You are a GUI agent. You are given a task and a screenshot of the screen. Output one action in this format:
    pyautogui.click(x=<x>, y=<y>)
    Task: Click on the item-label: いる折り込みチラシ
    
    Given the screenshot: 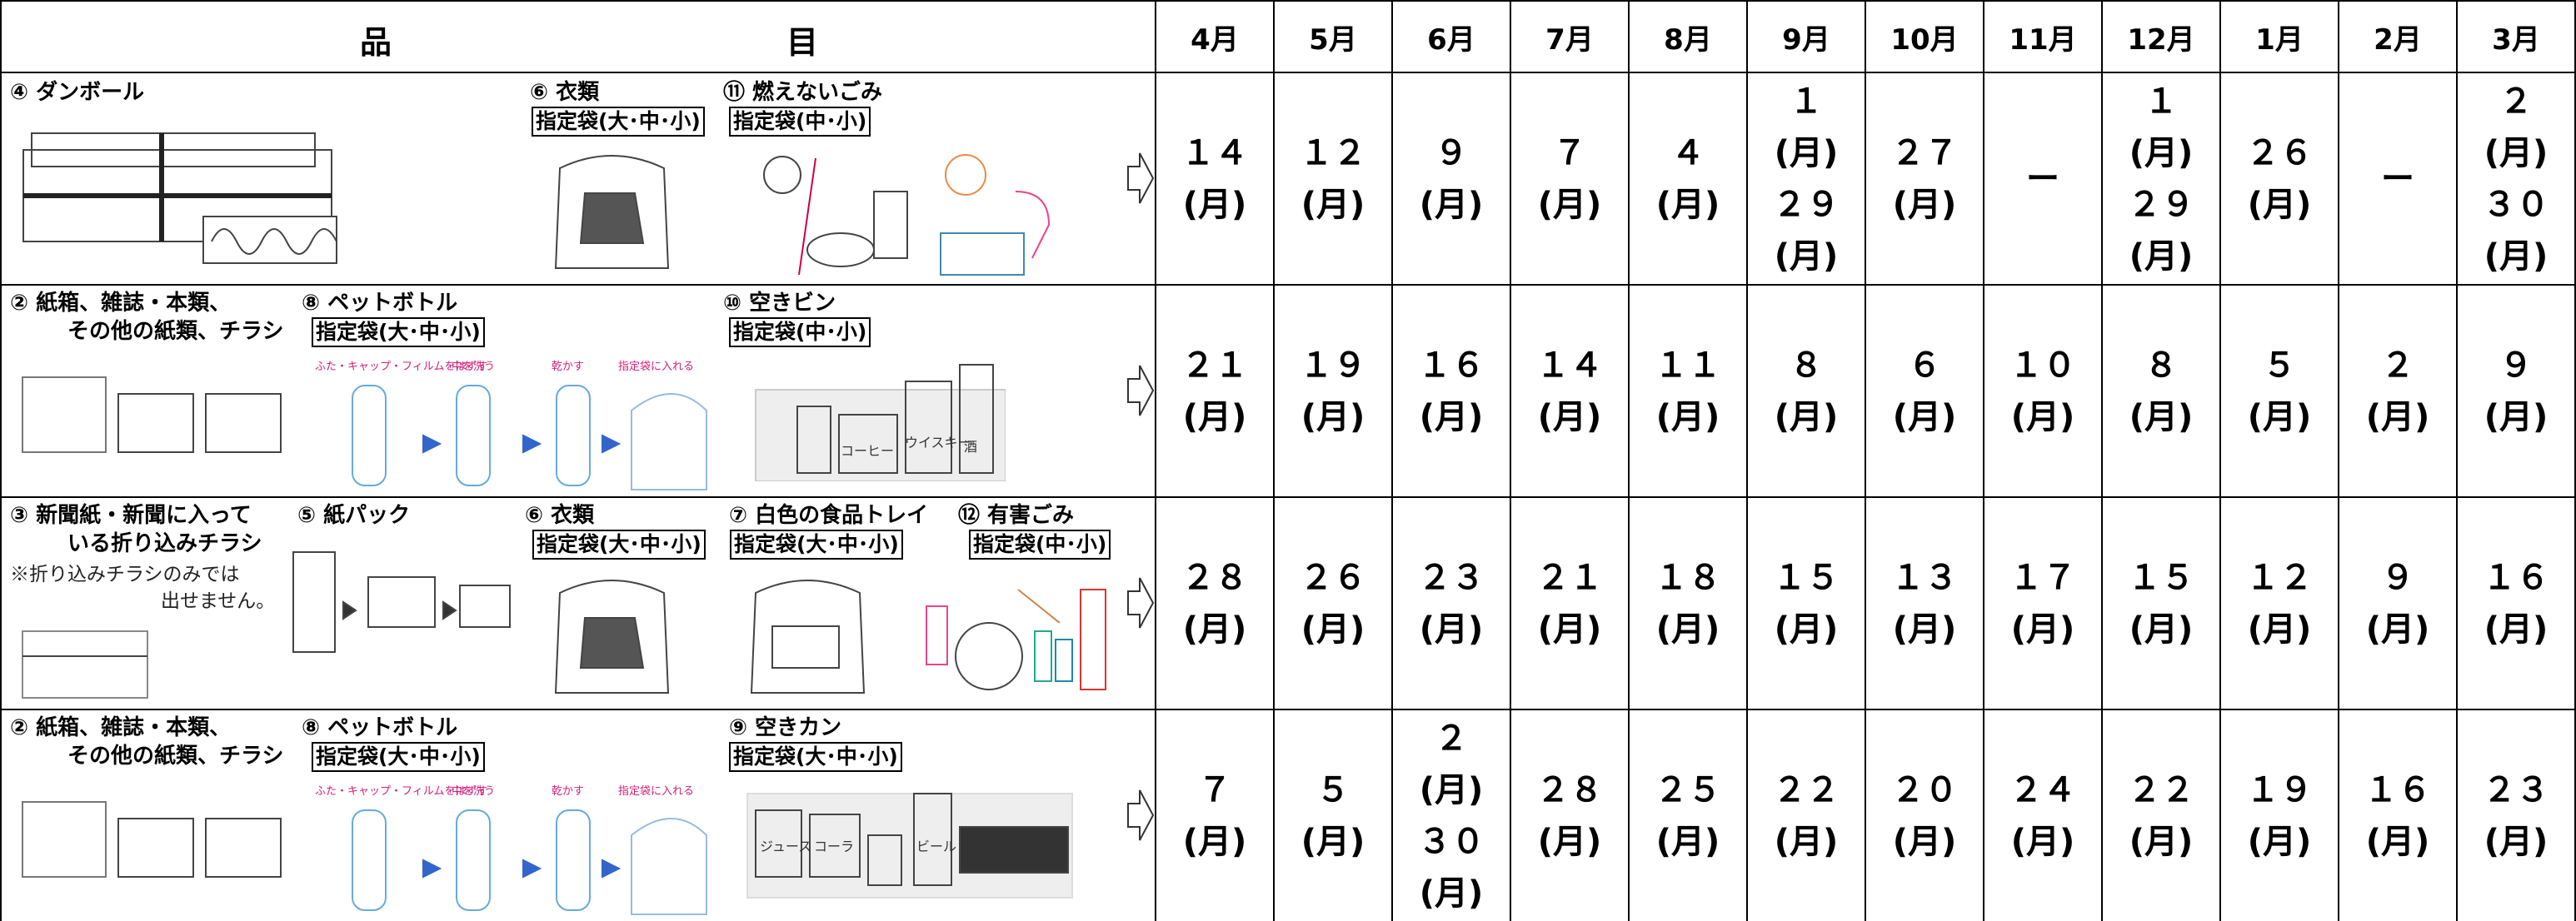 What is the action you would take?
    pyautogui.click(x=164, y=543)
    